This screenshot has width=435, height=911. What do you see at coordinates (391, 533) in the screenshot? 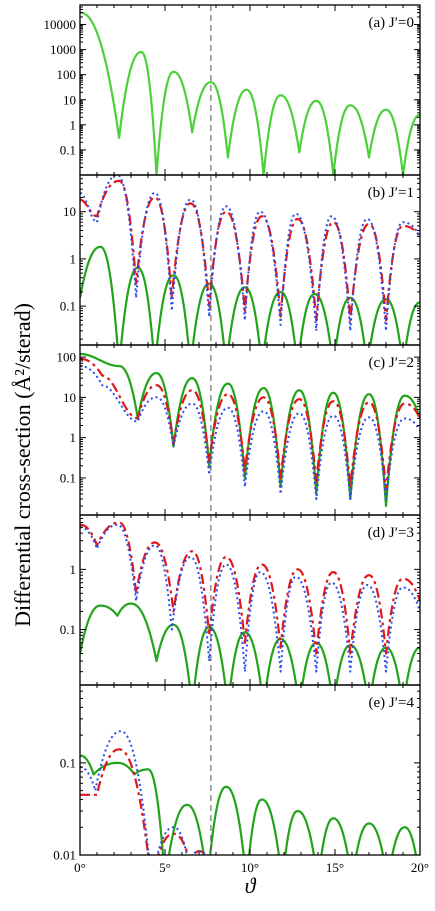
I see `panel-label: (d) J′=3` at bounding box center [391, 533].